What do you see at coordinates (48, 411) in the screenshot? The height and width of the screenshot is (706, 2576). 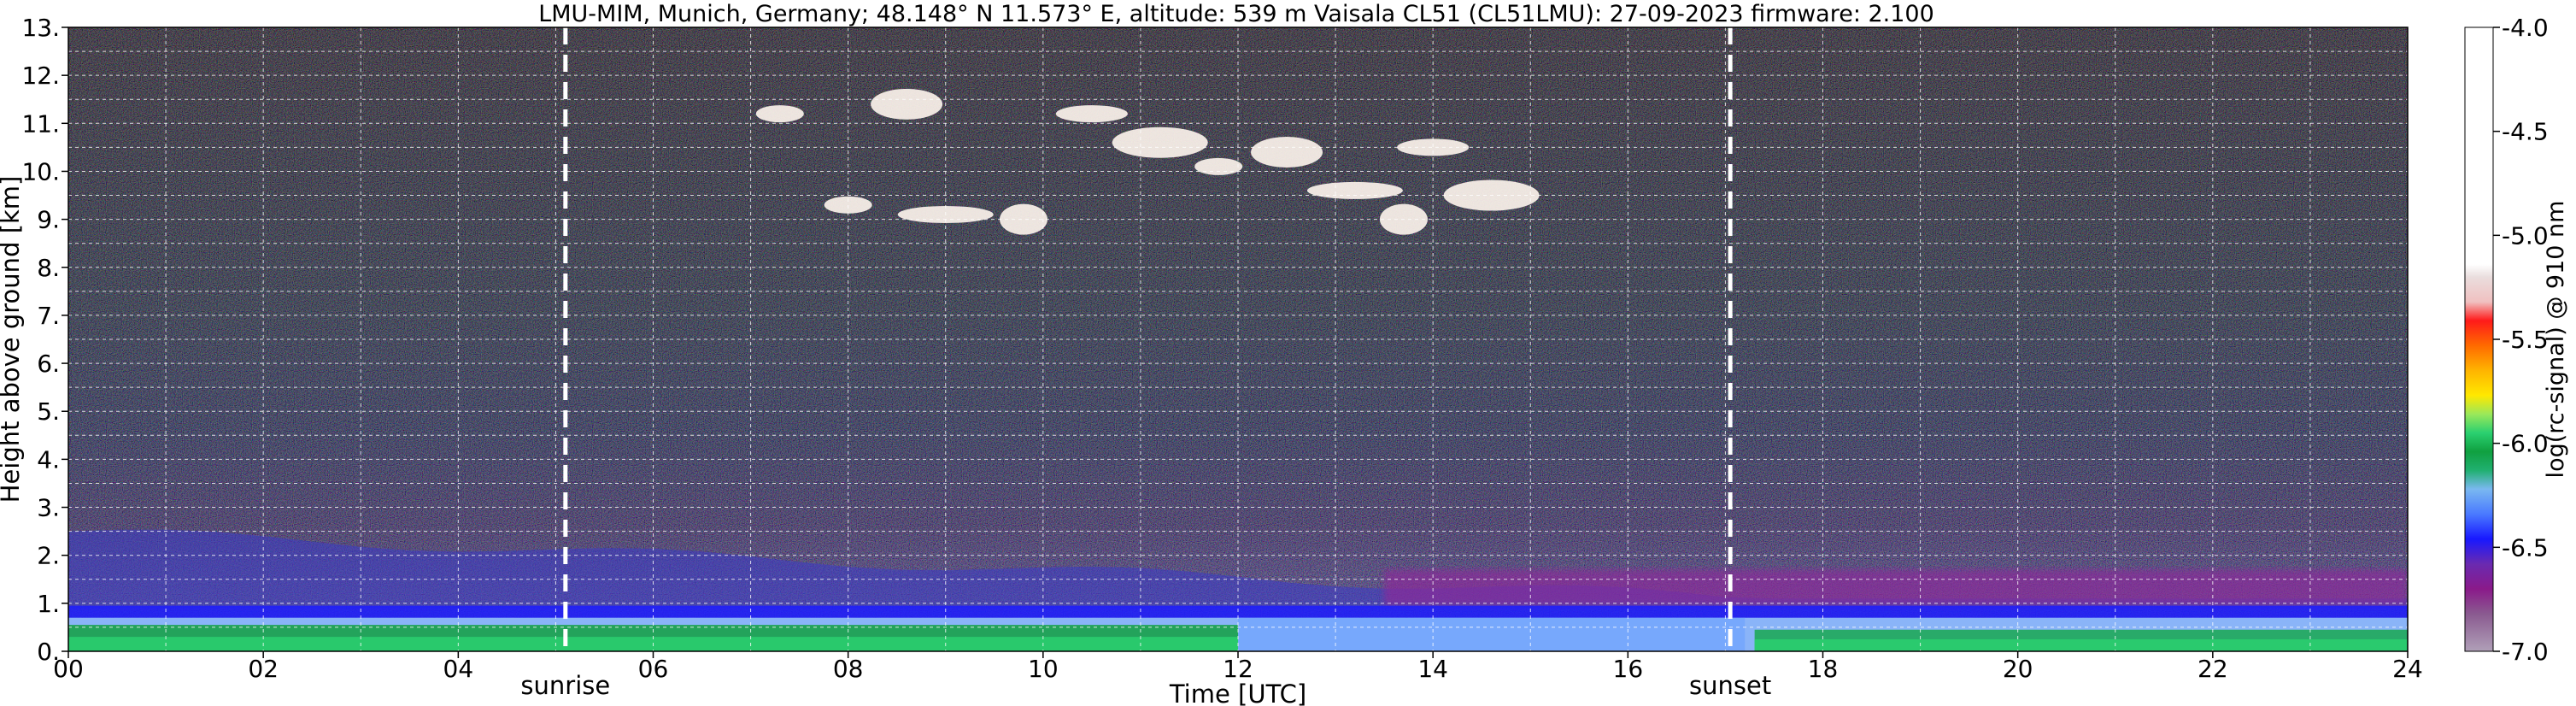 I see `y-tick-label: 5.` at bounding box center [48, 411].